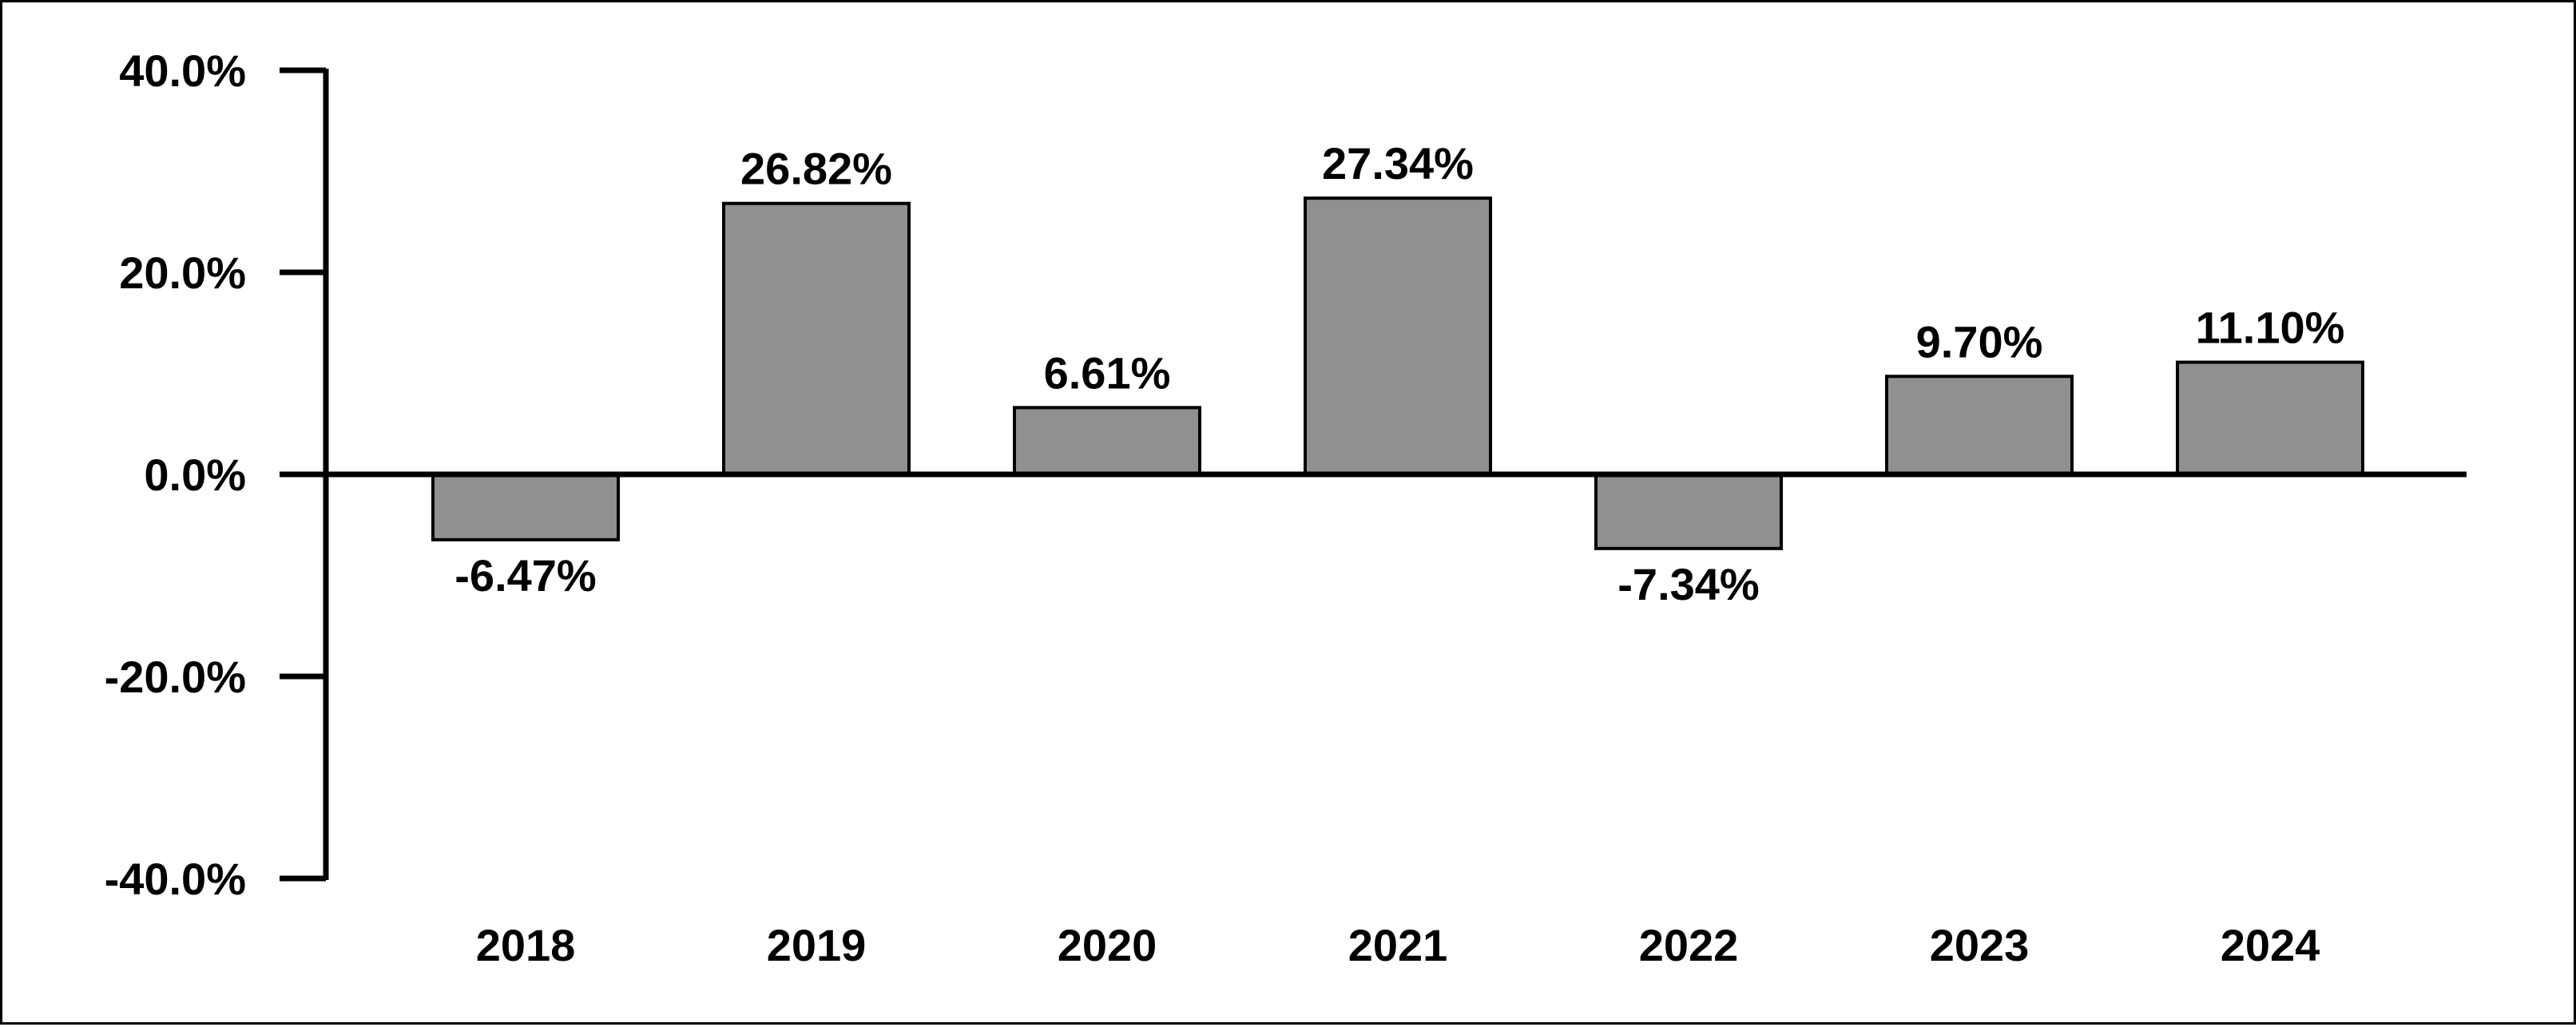  Describe the element at coordinates (525, 575) in the screenshot. I see `data-label-2018: -6.47%` at that location.